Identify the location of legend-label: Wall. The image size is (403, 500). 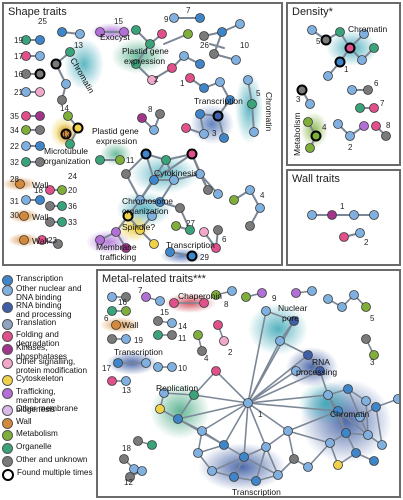
(24, 421).